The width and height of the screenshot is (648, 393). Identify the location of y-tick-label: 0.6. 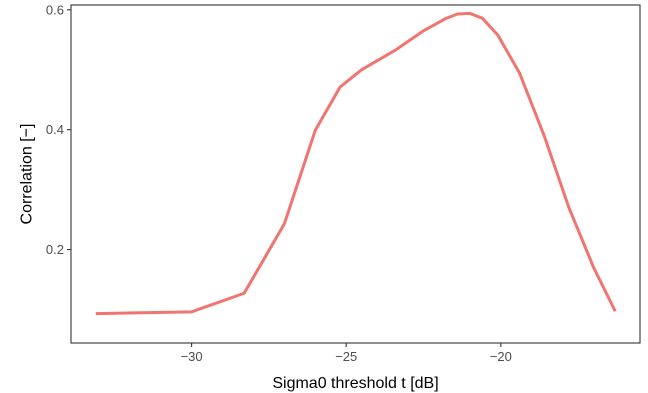
(55, 9).